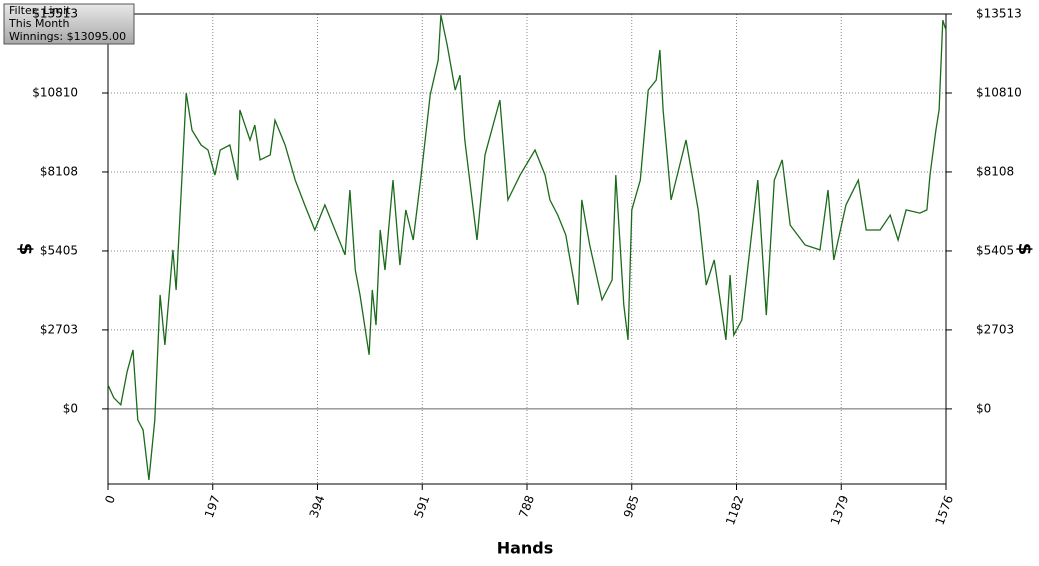  What do you see at coordinates (631, 506) in the screenshot?
I see `x-tick-label: 985` at bounding box center [631, 506].